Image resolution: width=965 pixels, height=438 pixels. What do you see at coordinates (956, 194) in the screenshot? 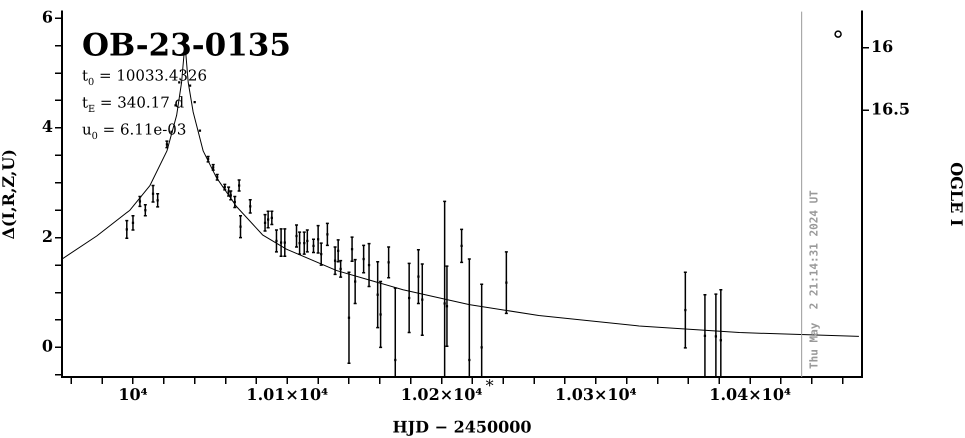
I see `y2-axis-title: OGLE I` at bounding box center [956, 194].